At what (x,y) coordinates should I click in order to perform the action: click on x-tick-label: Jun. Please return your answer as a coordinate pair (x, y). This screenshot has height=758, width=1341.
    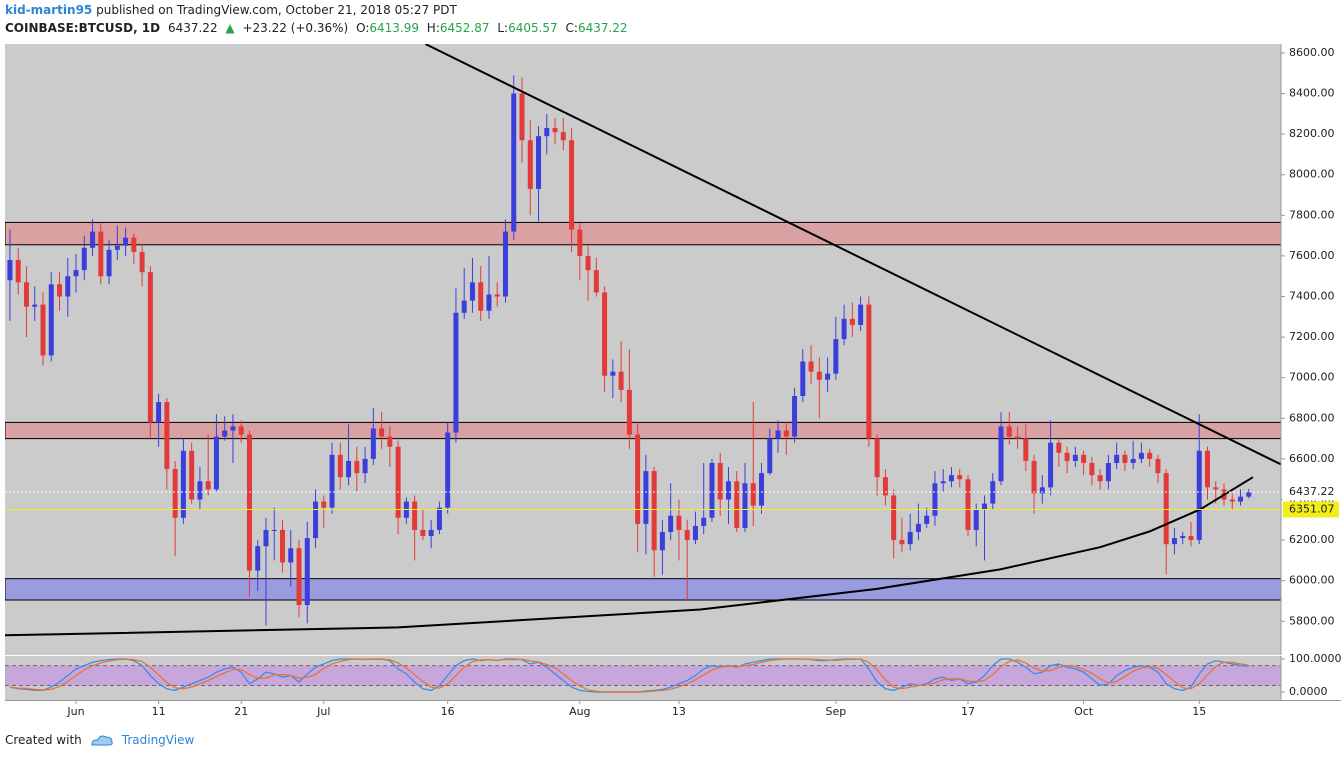
    Looking at the image, I should click on (75, 711).